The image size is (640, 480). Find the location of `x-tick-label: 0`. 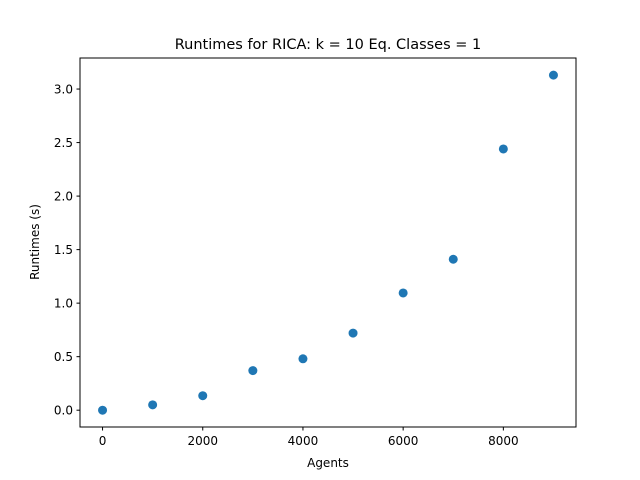

x-tick-label: 0 is located at coordinates (103, 441).